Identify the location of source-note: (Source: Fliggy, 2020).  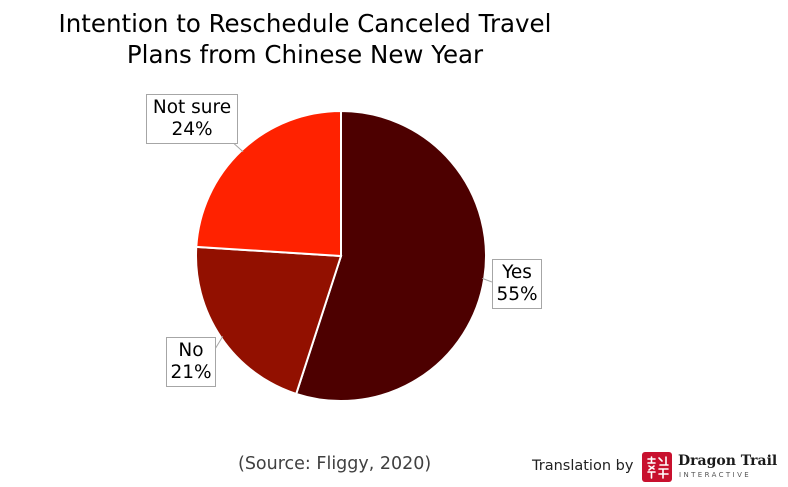
(335, 464).